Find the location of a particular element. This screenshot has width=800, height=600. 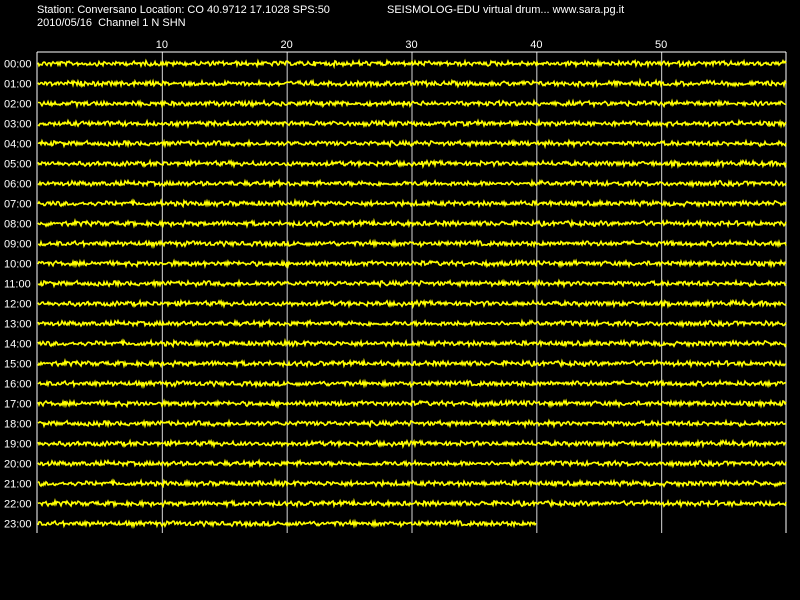

row-time-label: 23:00 is located at coordinates (18, 525).